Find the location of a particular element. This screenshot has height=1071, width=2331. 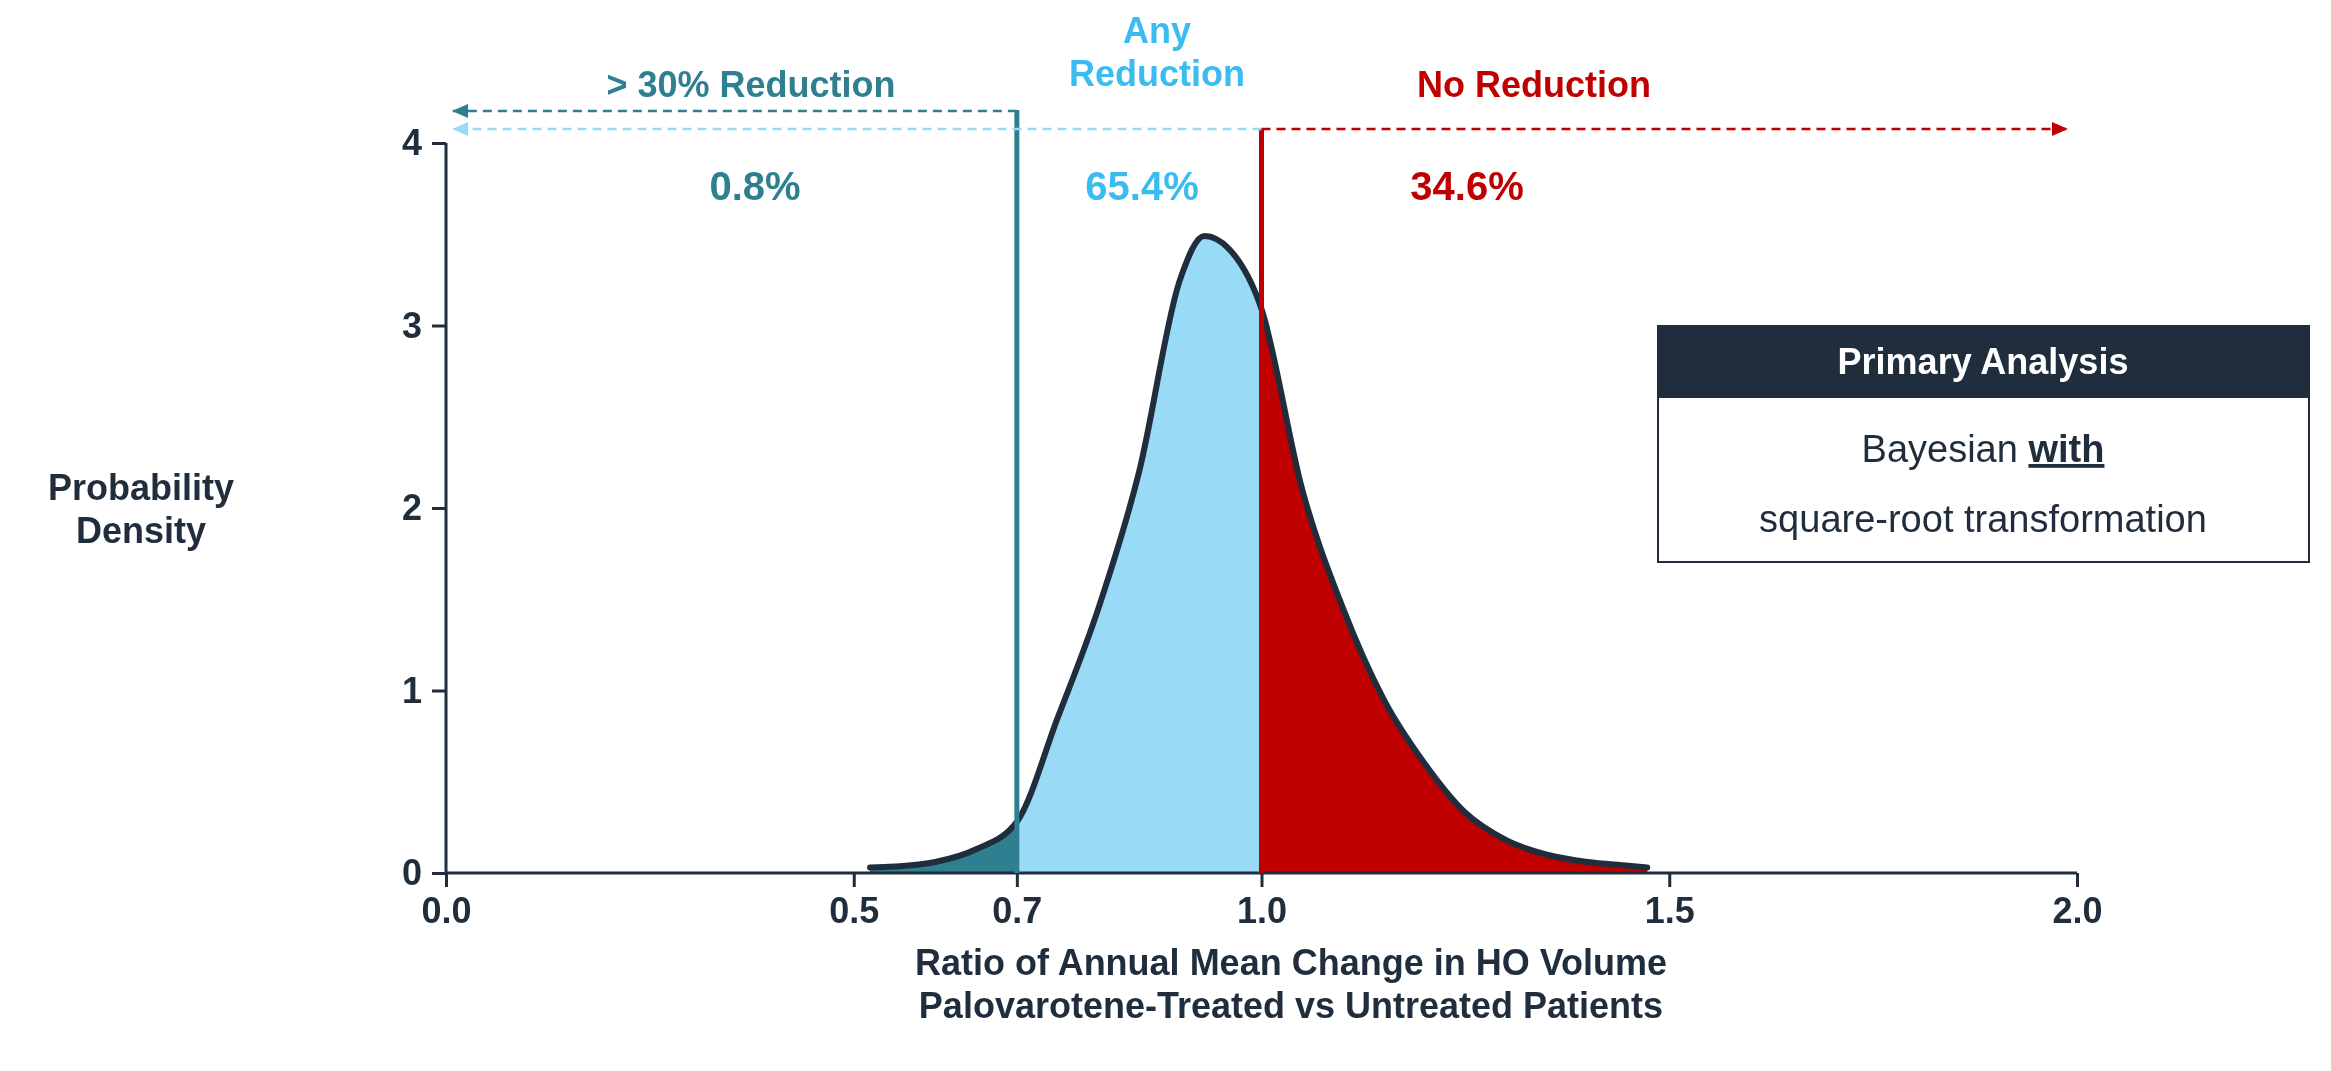

x-tick-label: 0.5 is located at coordinates (854, 910).